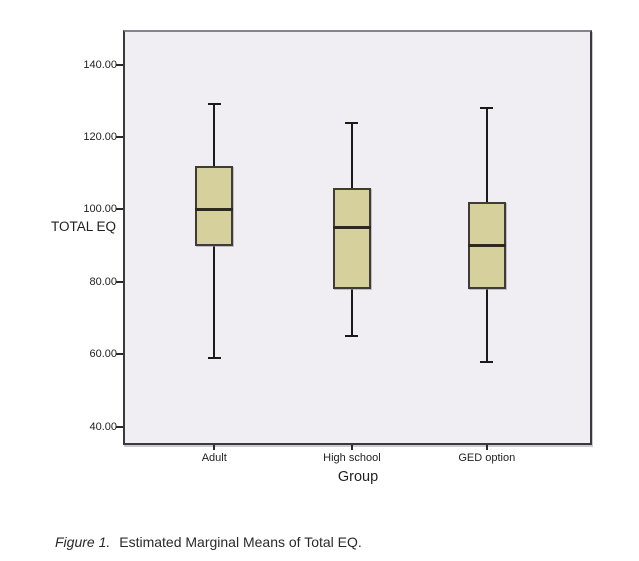 The height and width of the screenshot is (561, 639). I want to click on figure-caption-text: Estimated Marginal Means of Total EQ., so click(240, 542).